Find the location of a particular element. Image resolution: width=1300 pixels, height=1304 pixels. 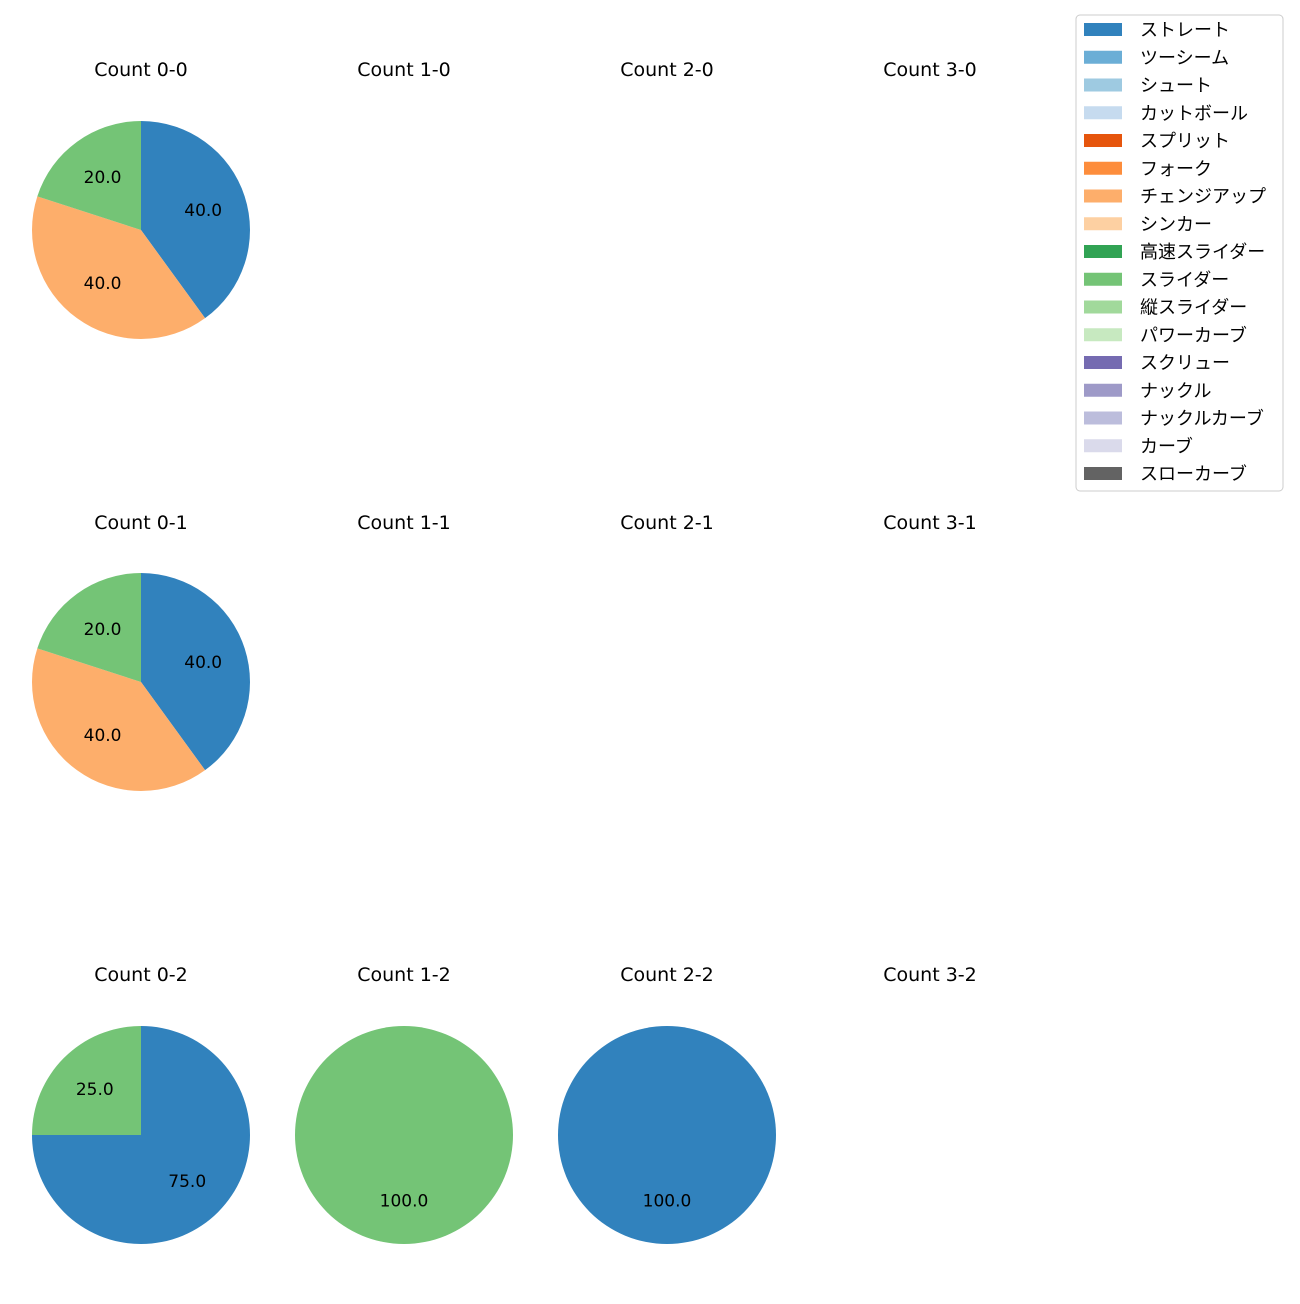

pie-panel: Count 3-1 is located at coordinates (930, 523).